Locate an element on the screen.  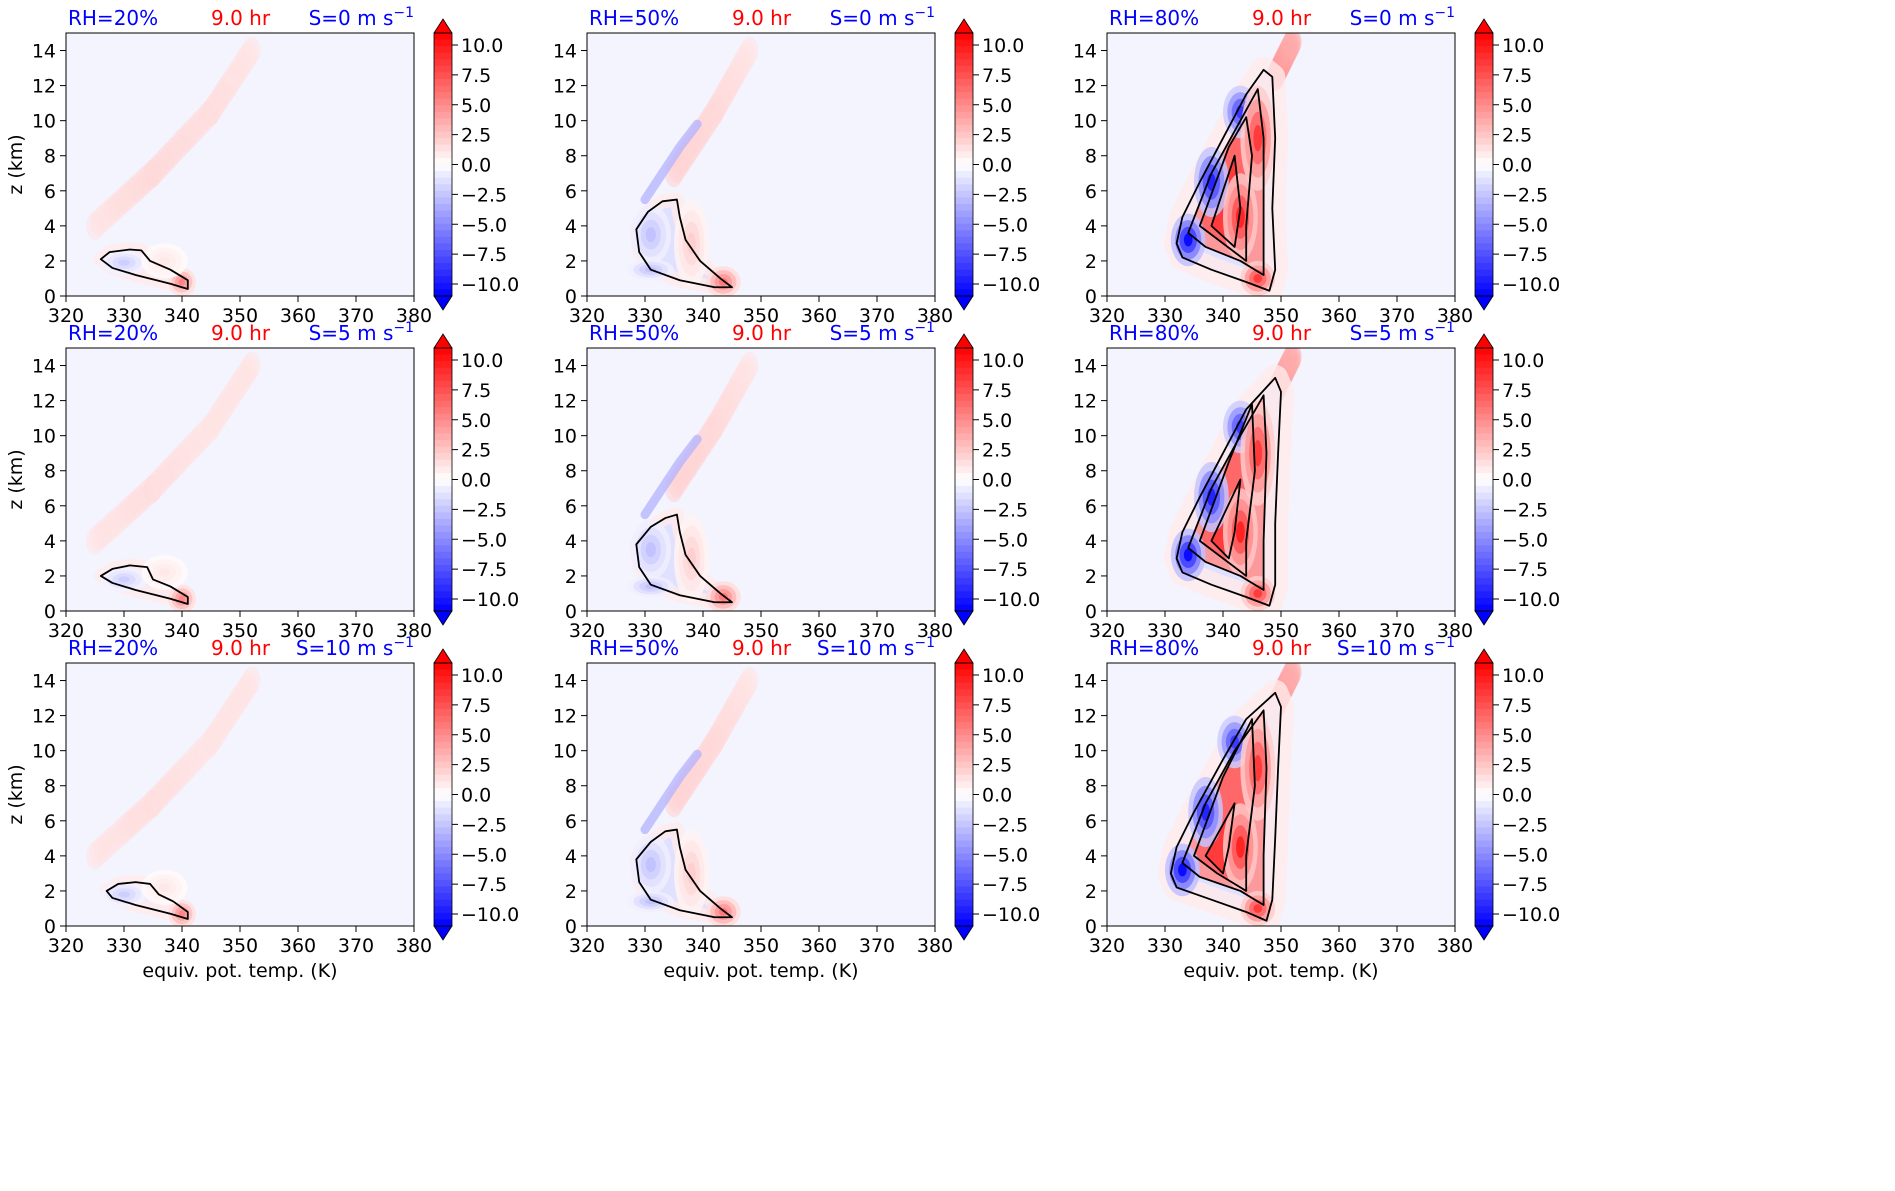
colorbar-tick-label: 5.0 is located at coordinates (476, 421).